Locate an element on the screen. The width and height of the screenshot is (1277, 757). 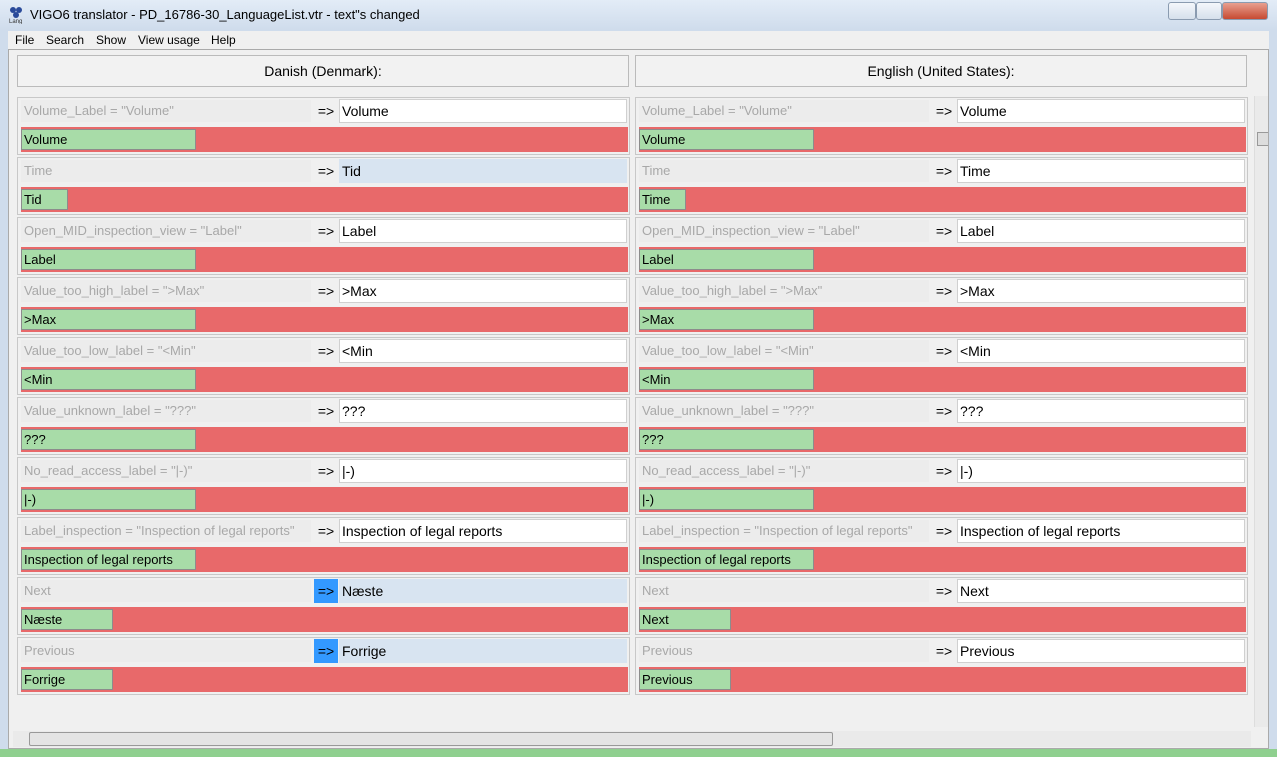
preview-bar: <Min is located at coordinates (324, 379).